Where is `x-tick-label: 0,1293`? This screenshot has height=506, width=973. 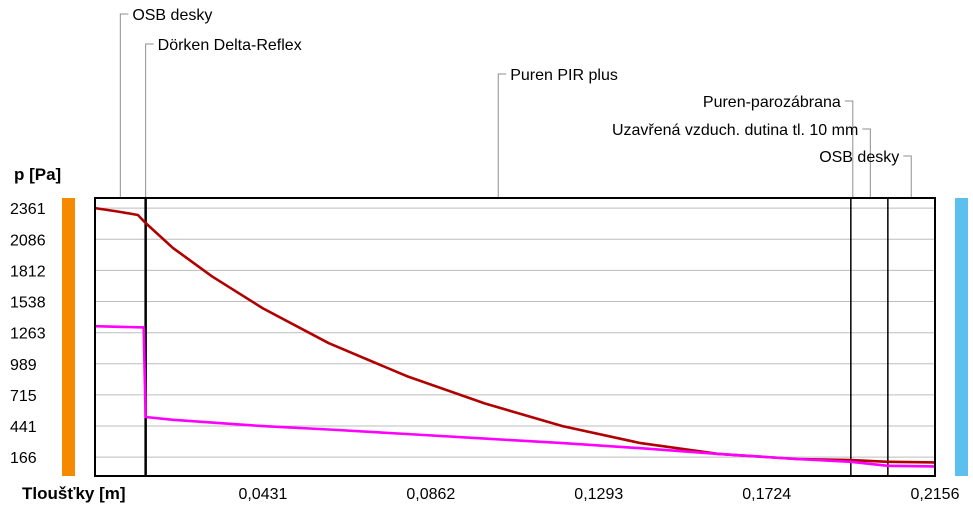 x-tick-label: 0,1293 is located at coordinates (598, 494).